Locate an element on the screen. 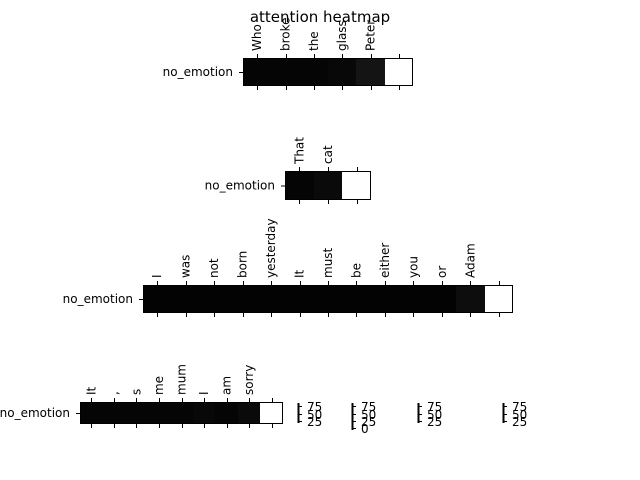 The image size is (640, 480). token-label: That is located at coordinates (299, 151).